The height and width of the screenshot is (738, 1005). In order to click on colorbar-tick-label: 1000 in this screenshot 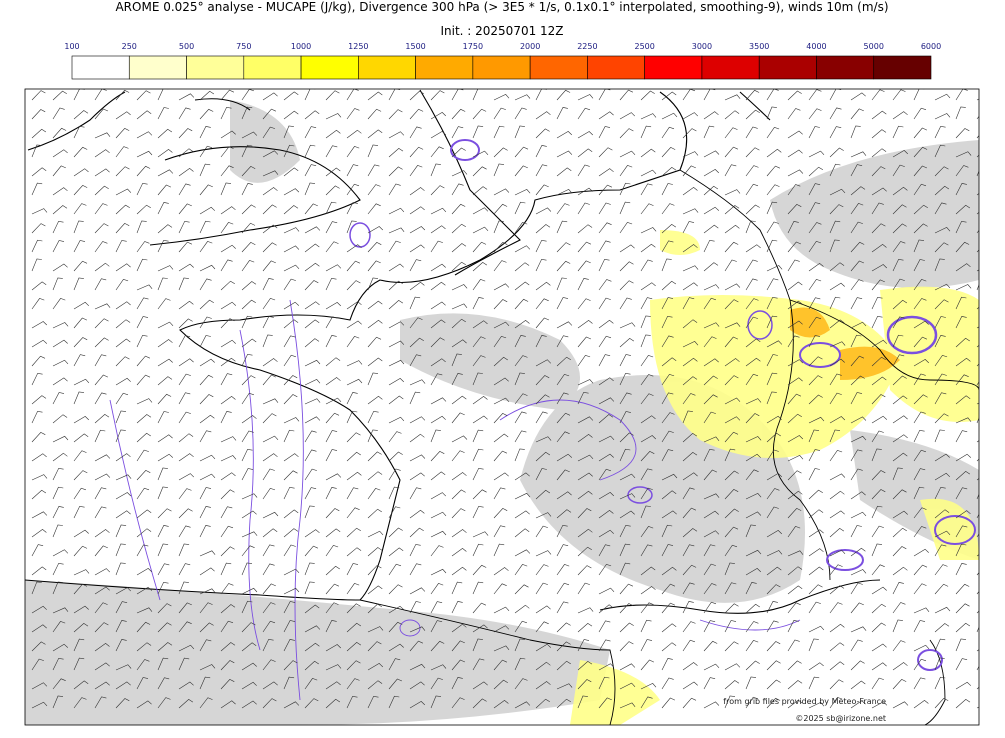, I will do `click(301, 46)`.